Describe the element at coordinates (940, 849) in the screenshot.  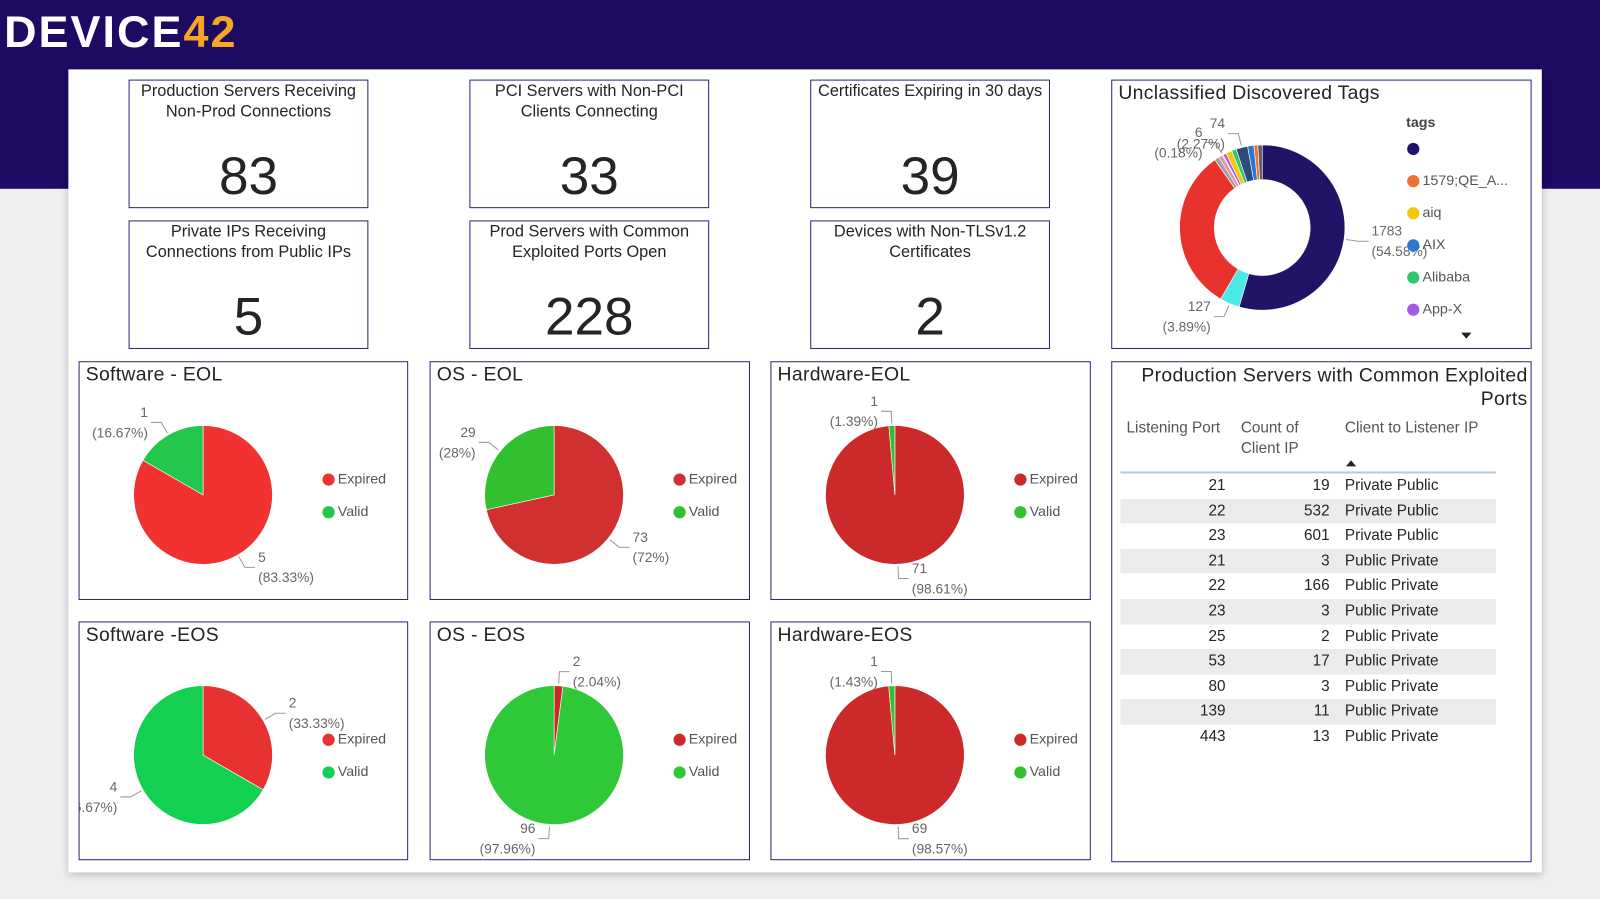
I see `percent-label: (98.57%)` at that location.